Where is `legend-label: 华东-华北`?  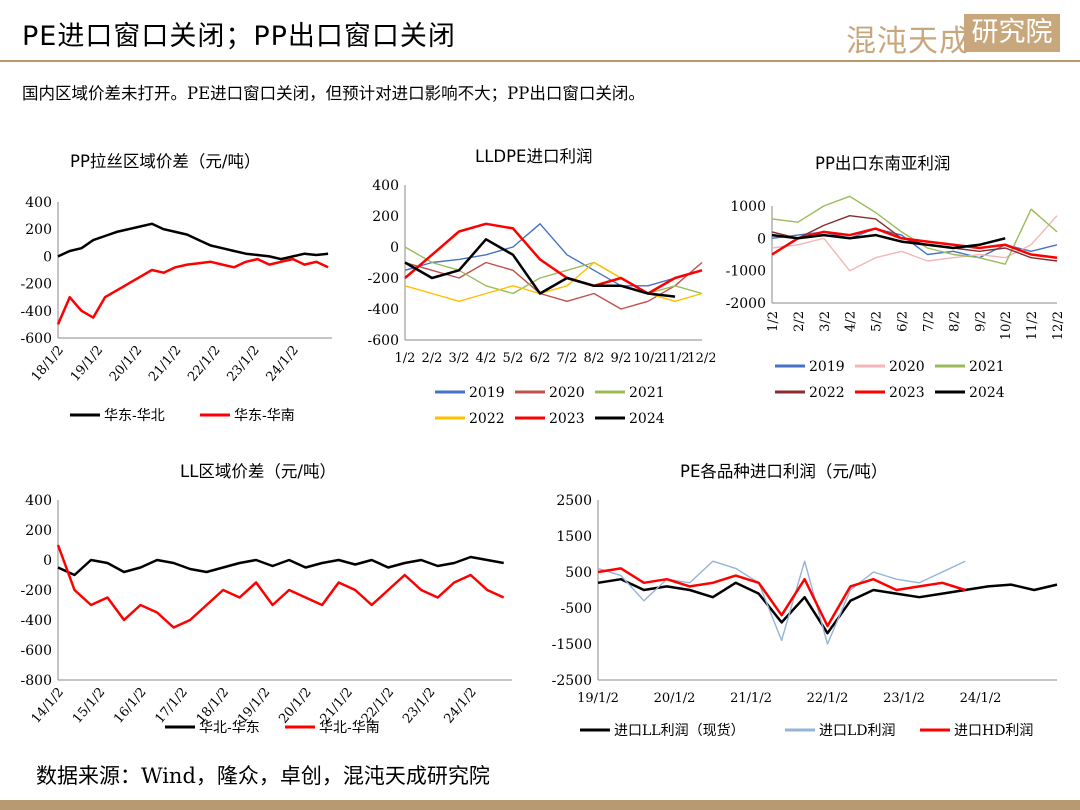
legend-label: 华东-华北 is located at coordinates (134, 416).